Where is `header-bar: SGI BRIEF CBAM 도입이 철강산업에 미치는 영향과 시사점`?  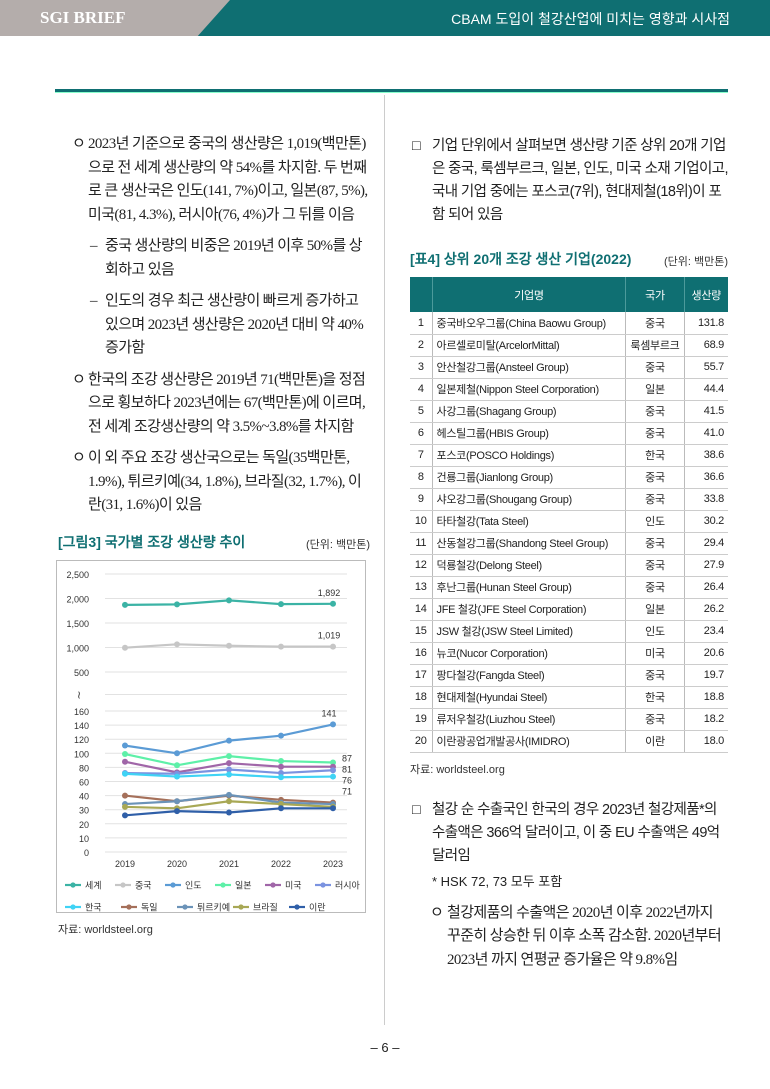
header-bar: SGI BRIEF CBAM 도입이 철강산업에 미치는 영향과 시사점 is located at coordinates (385, 18).